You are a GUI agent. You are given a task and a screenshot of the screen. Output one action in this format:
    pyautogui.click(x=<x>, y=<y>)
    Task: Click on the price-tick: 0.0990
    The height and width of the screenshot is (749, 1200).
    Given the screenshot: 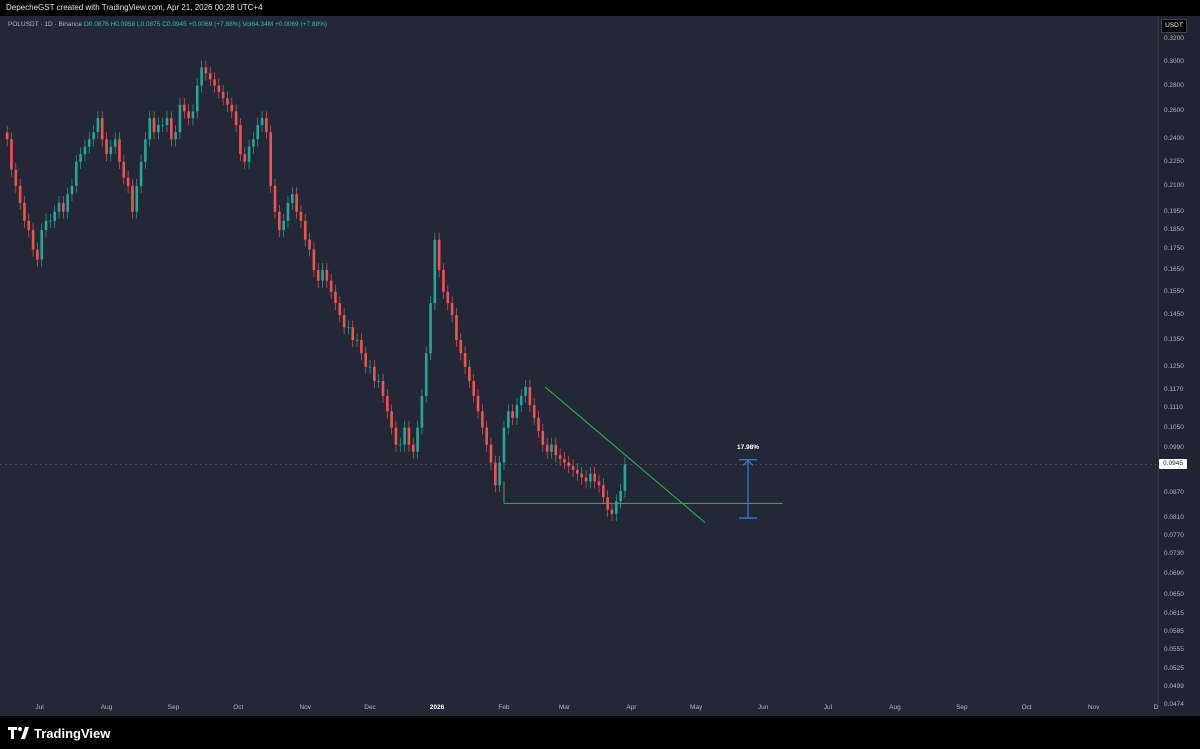 What is the action you would take?
    pyautogui.click(x=1174, y=448)
    